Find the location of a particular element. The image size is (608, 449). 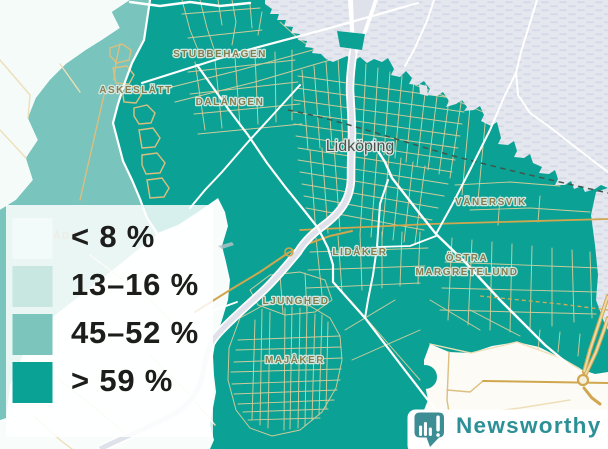

svg-text: ASKESLÄTT is located at coordinates (136, 89).